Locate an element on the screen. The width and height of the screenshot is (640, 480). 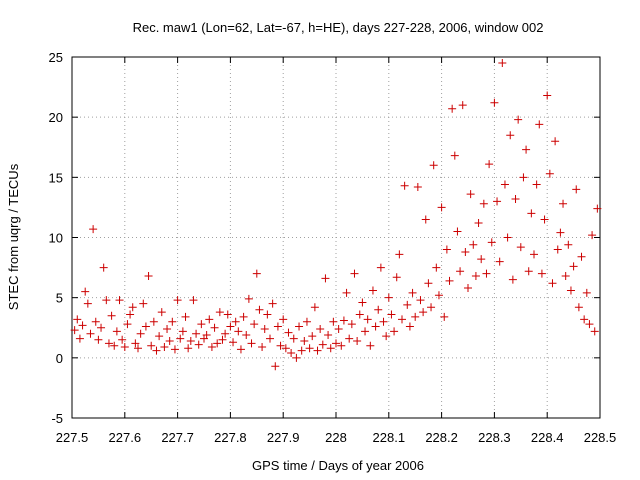
x-tick-label: 228 is located at coordinates (336, 437).